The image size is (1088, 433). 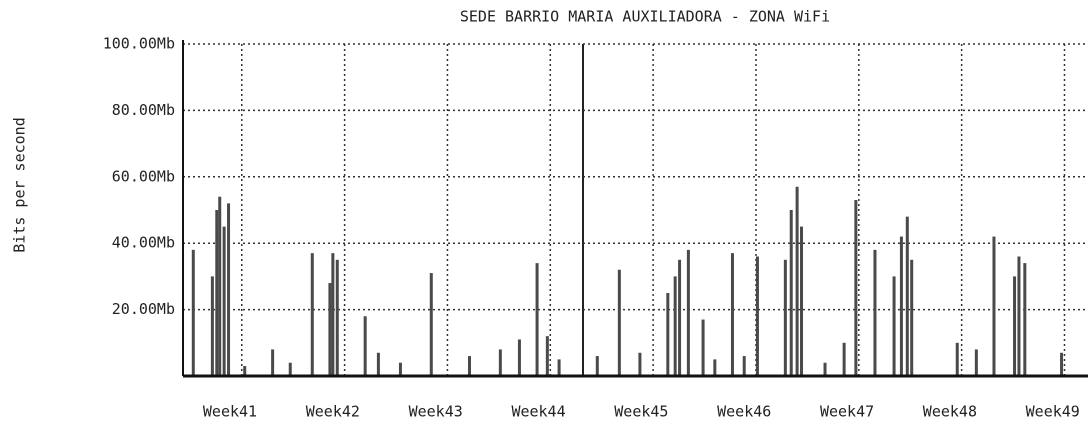 I want to click on x-tick-label: Week47, so click(x=847, y=412).